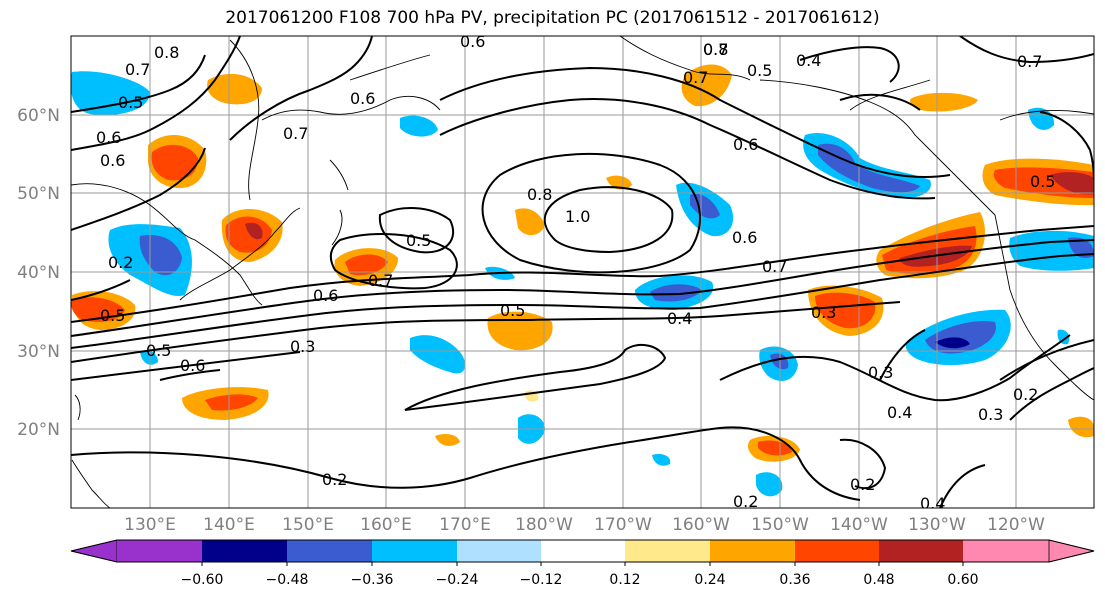  What do you see at coordinates (38, 116) in the screenshot?
I see `lat-label: 60°N` at bounding box center [38, 116].